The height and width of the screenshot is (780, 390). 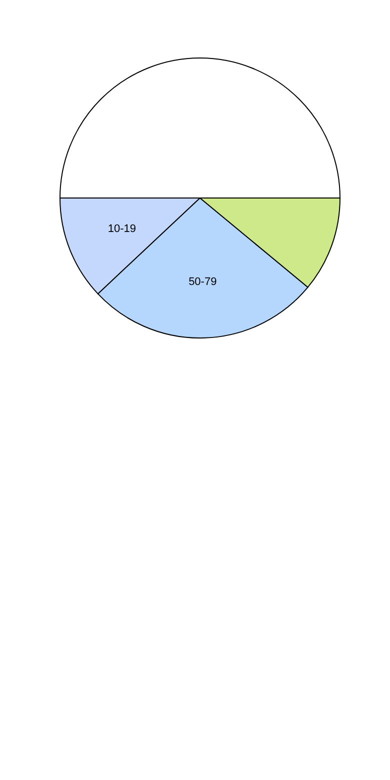 I want to click on slice-label: 10-19, so click(x=122, y=228).